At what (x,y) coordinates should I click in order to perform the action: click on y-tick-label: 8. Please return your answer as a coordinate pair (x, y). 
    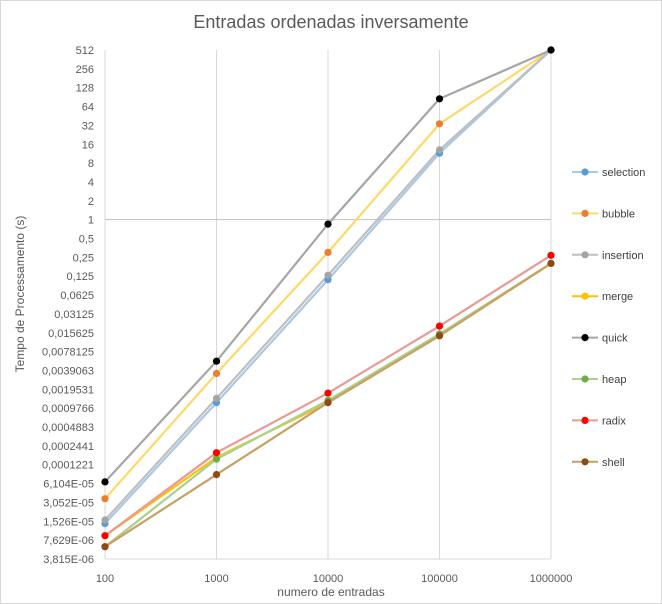
    Looking at the image, I should click on (91, 164).